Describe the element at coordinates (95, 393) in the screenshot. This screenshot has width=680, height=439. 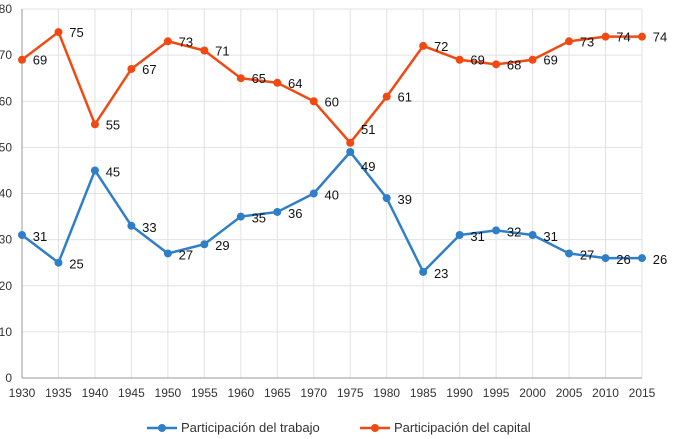
I see `x-tick-label: 1940` at that location.